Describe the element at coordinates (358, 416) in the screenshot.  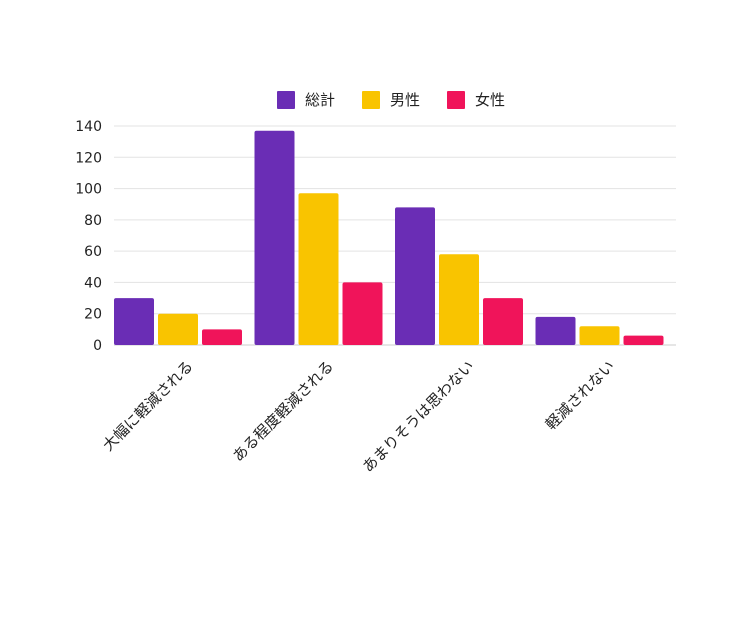
I see `x-axis: 大幅に軽減される ある程度軽減される あまりそうは思わない 軽減されない` at that location.